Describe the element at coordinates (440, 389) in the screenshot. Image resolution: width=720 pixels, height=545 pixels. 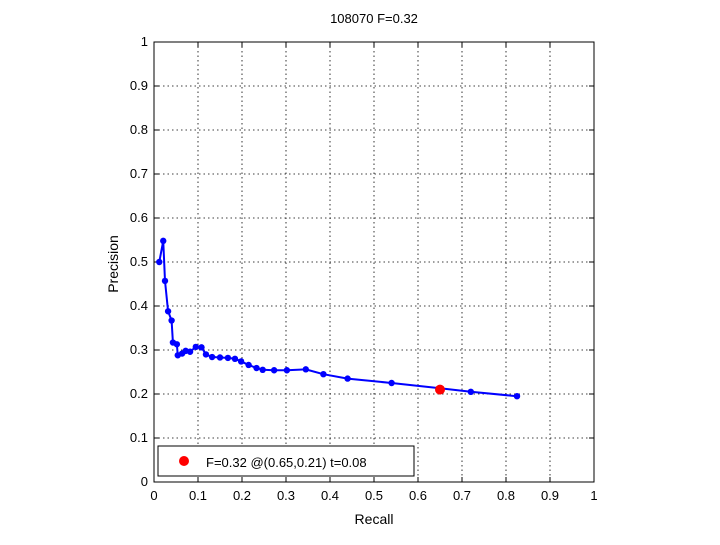
I see `best-f-point` at that location.